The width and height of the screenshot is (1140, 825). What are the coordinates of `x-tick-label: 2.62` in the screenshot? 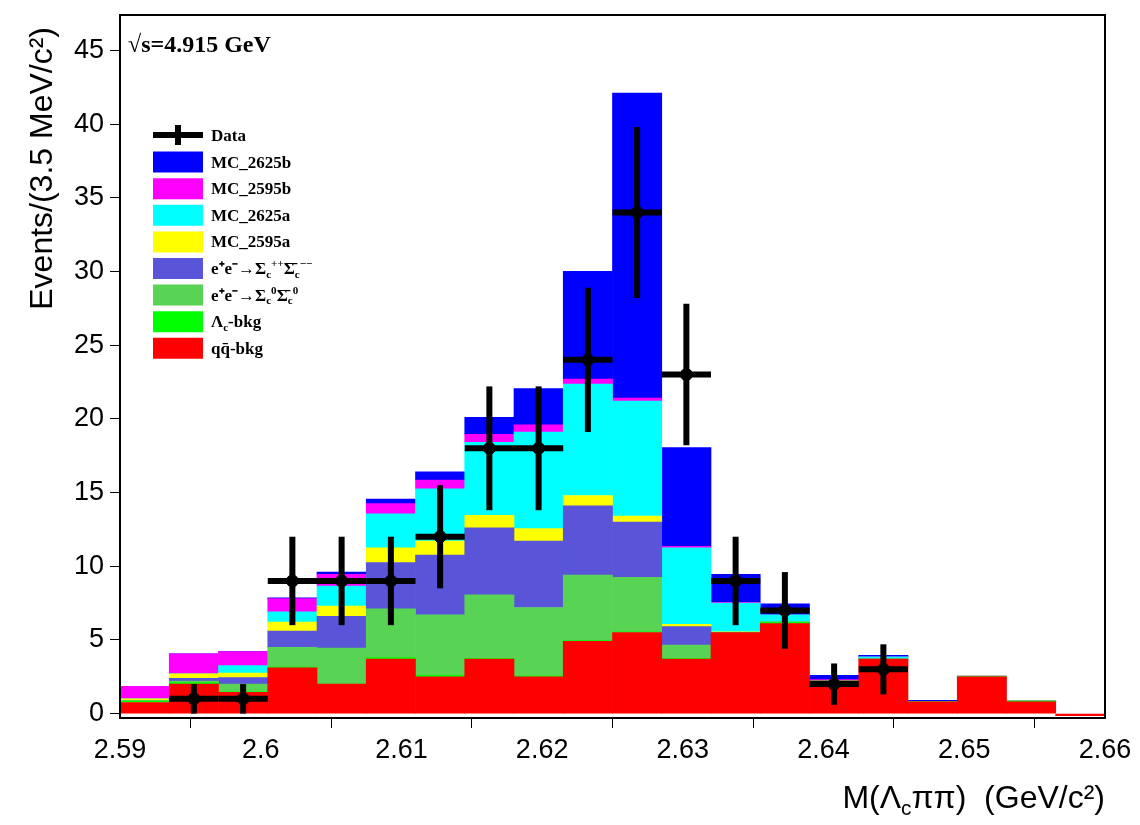 It's located at (542, 748).